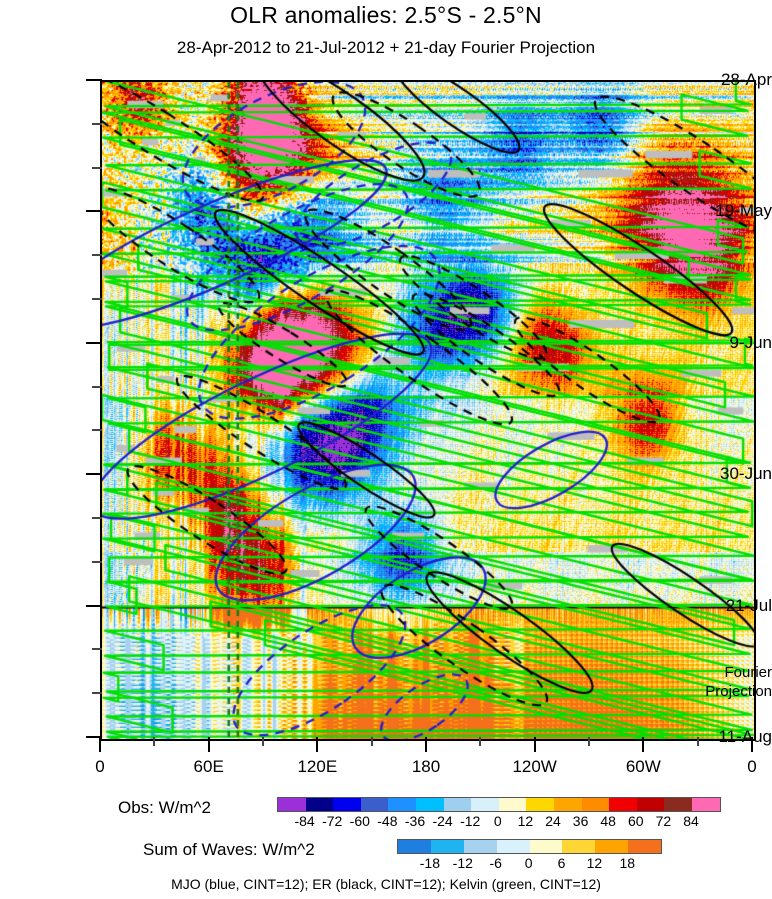 Image resolution: width=772 pixels, height=899 pixels. What do you see at coordinates (164, 807) in the screenshot?
I see `colorbar-title: Obs: W/m^2` at bounding box center [164, 807].